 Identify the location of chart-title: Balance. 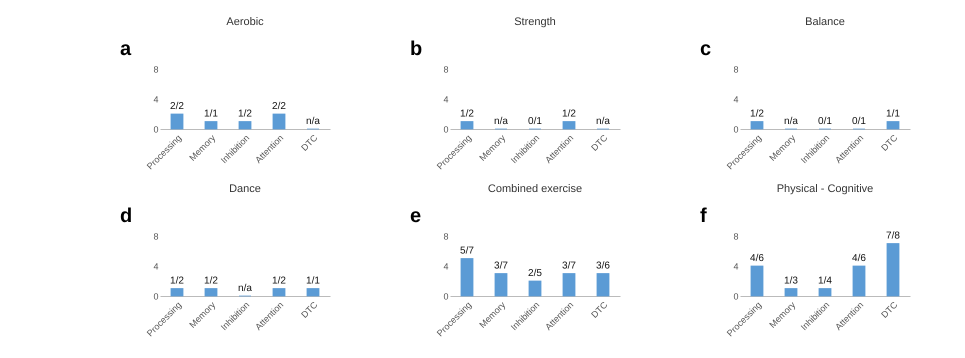
(825, 22).